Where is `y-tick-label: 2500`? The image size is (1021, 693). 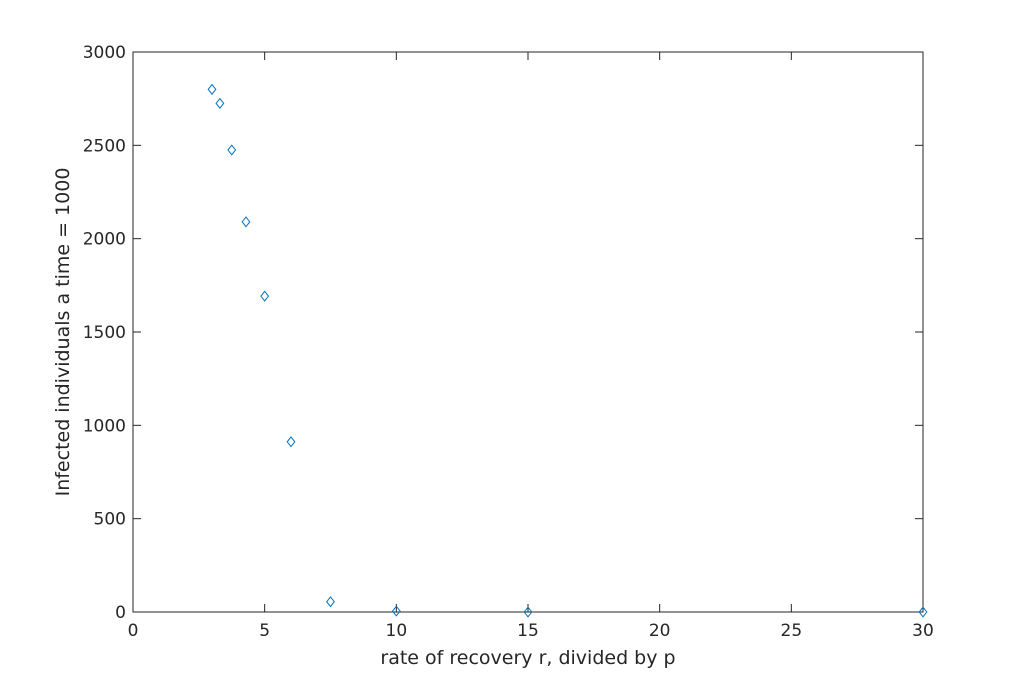 y-tick-label: 2500 is located at coordinates (104, 146).